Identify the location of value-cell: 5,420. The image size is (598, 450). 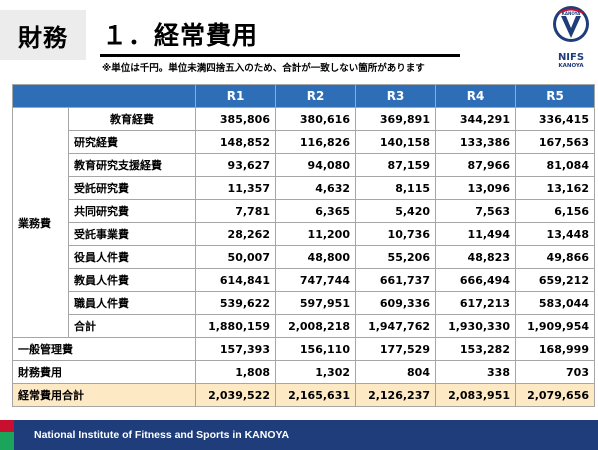
(395, 211).